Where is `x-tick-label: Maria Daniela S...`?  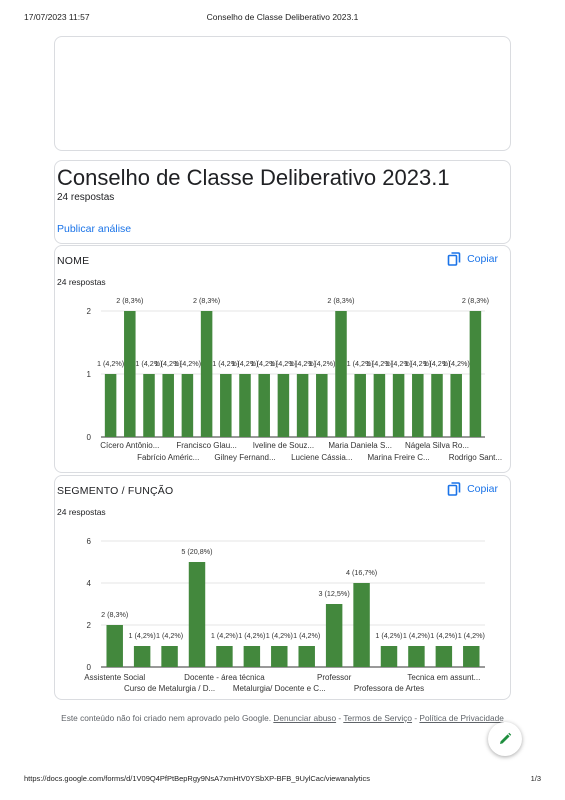 x-tick-label: Maria Daniela S... is located at coordinates (360, 445).